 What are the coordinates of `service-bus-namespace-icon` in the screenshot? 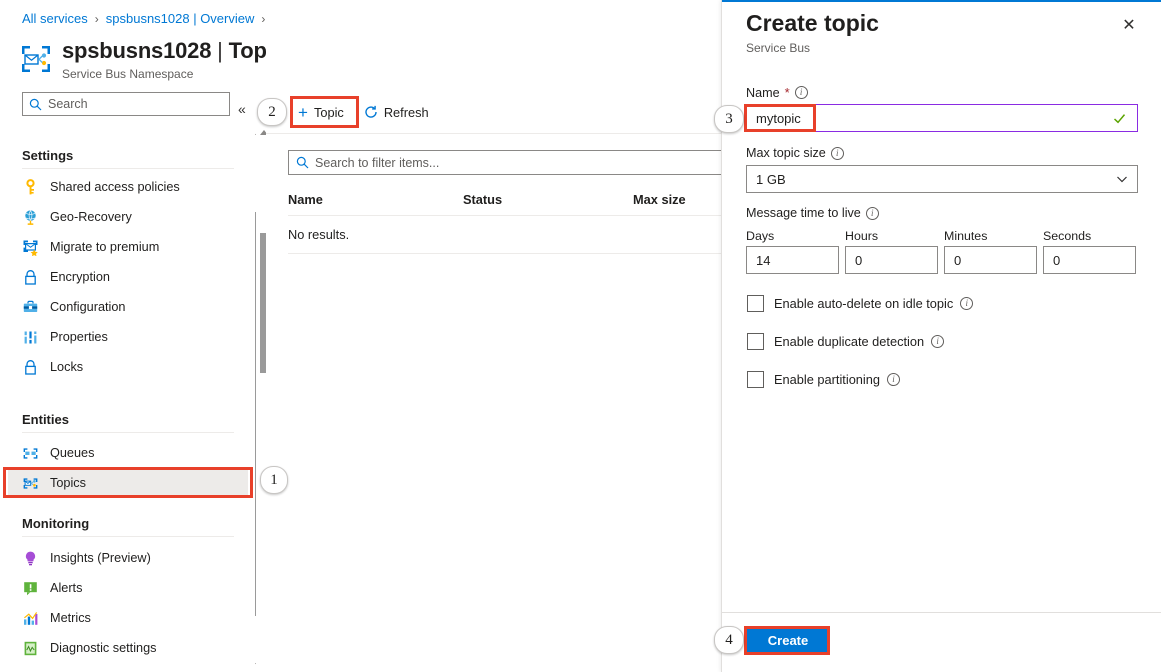 It's located at (36, 59).